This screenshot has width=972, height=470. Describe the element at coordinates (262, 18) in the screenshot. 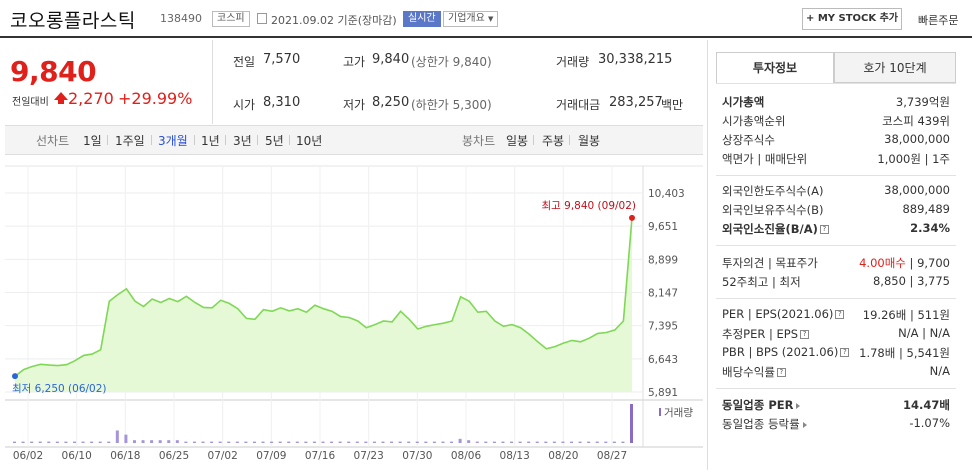

I see `calendar-icon` at that location.